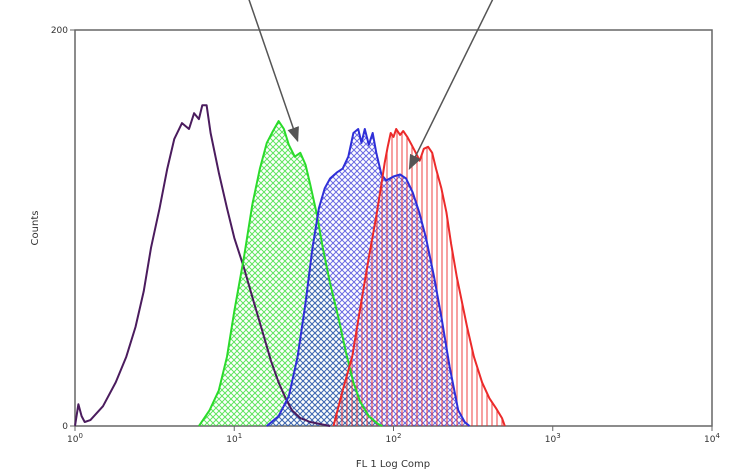 This screenshot has width=731, height=476. I want to click on x-tick-label: 10⁴, so click(712, 438).